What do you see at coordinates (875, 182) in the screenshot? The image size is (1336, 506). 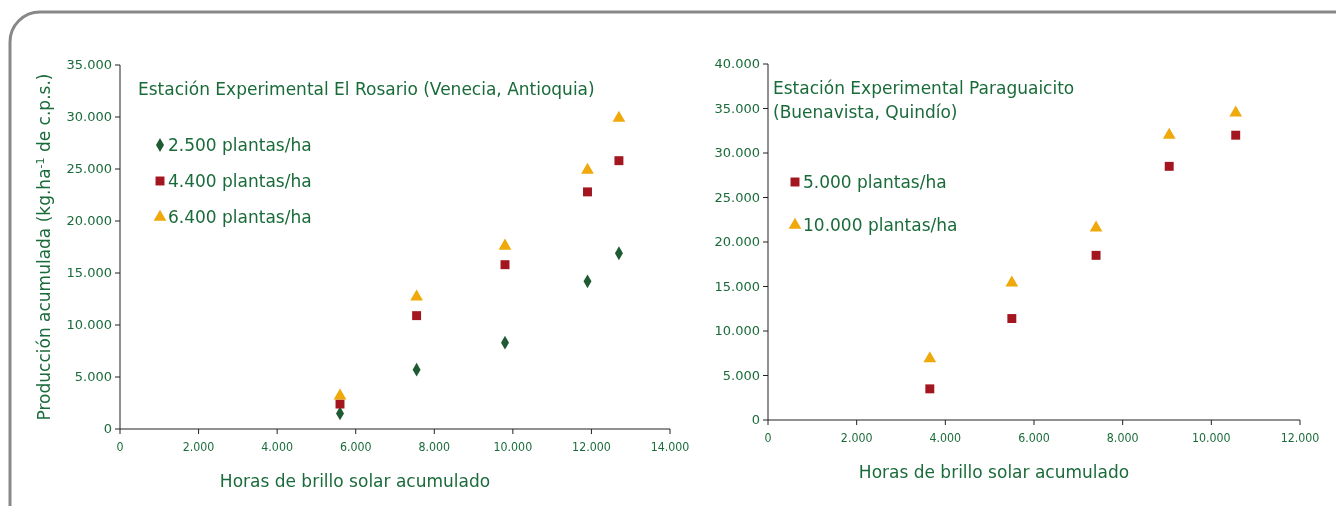 I see `legend-label: 5.000 plantas/ha` at bounding box center [875, 182].